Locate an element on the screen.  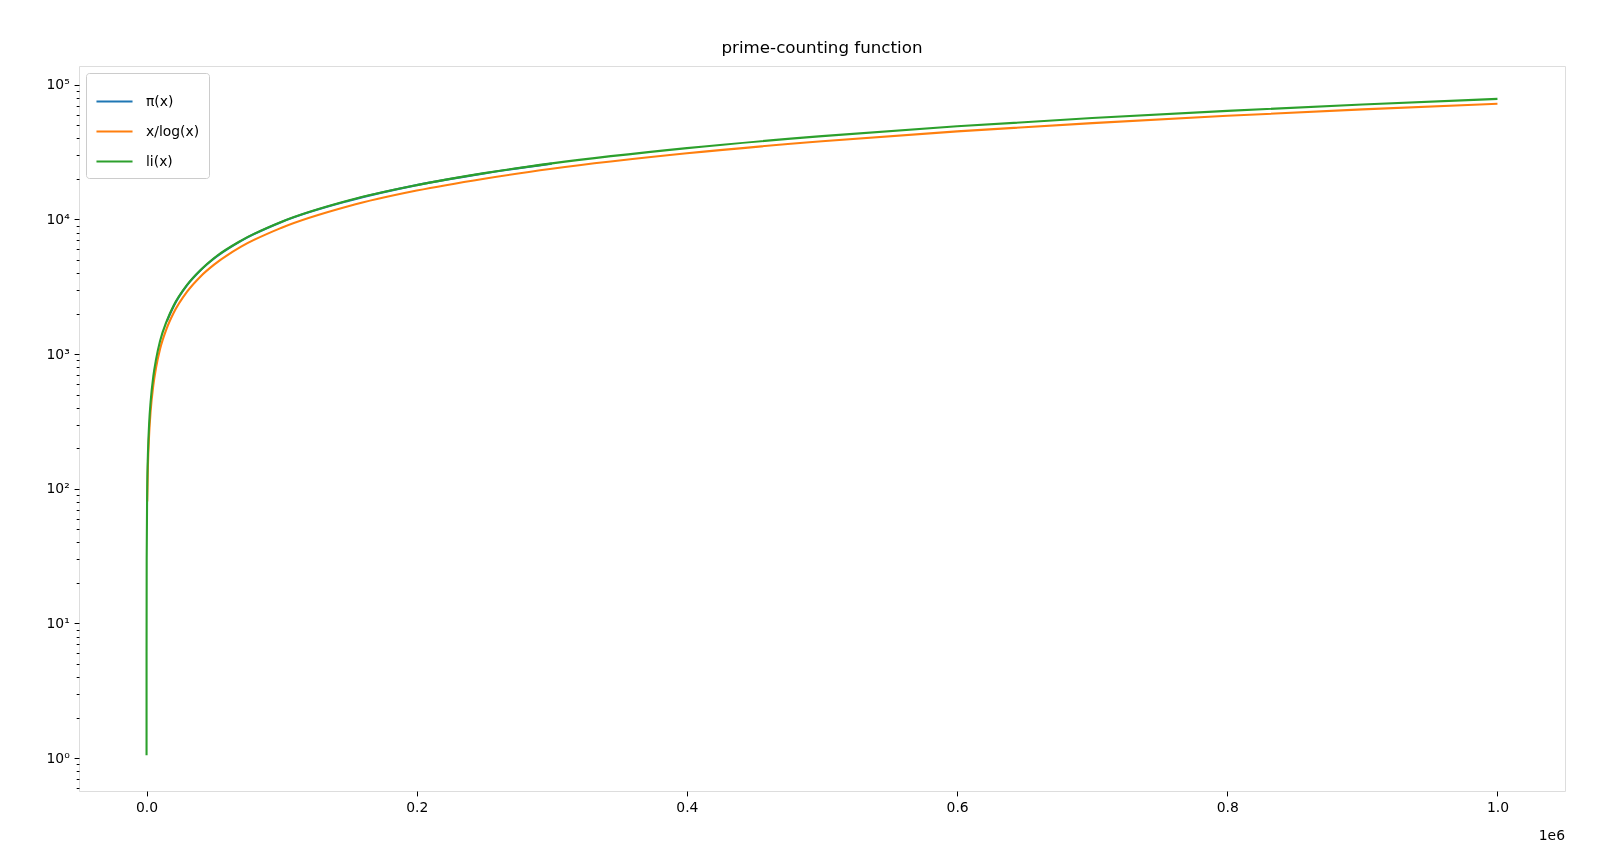
y-tick-label: 10¹ is located at coordinates (58, 622).